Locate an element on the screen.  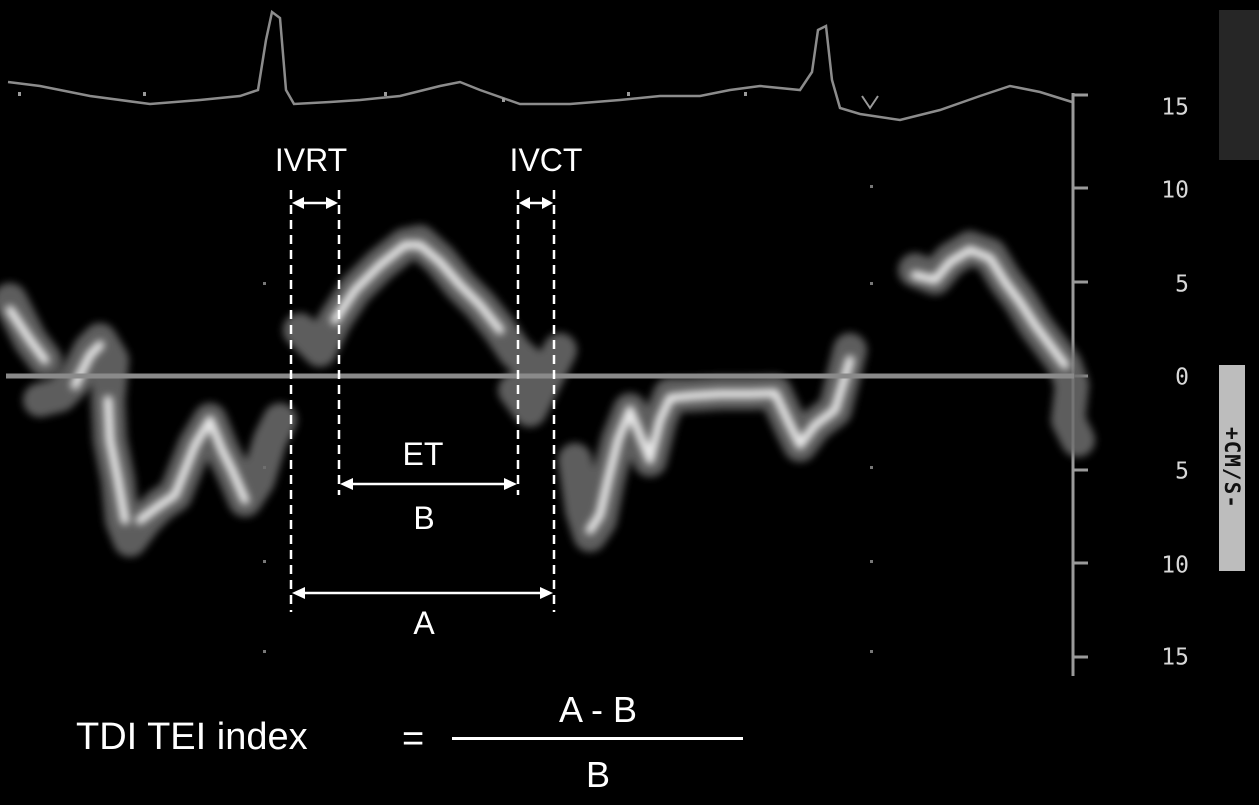
et-label: ET is located at coordinates (423, 454).